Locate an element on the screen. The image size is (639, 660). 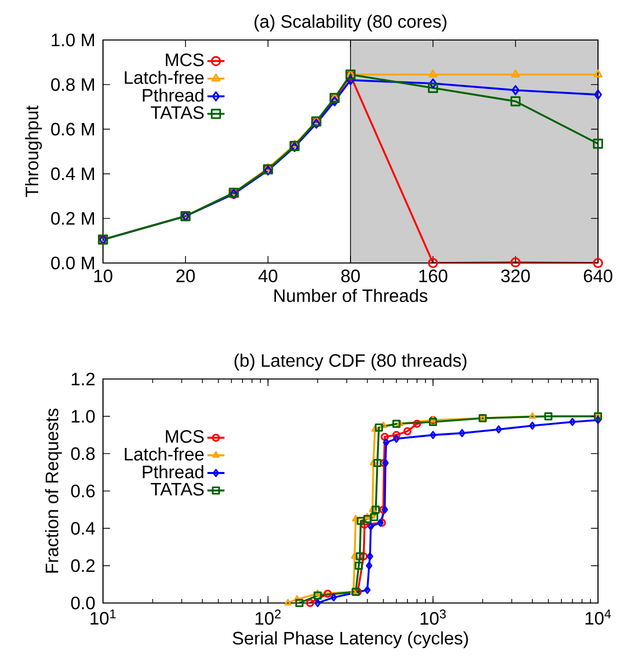
y-tick-label: 0.4 is located at coordinates (83, 528).